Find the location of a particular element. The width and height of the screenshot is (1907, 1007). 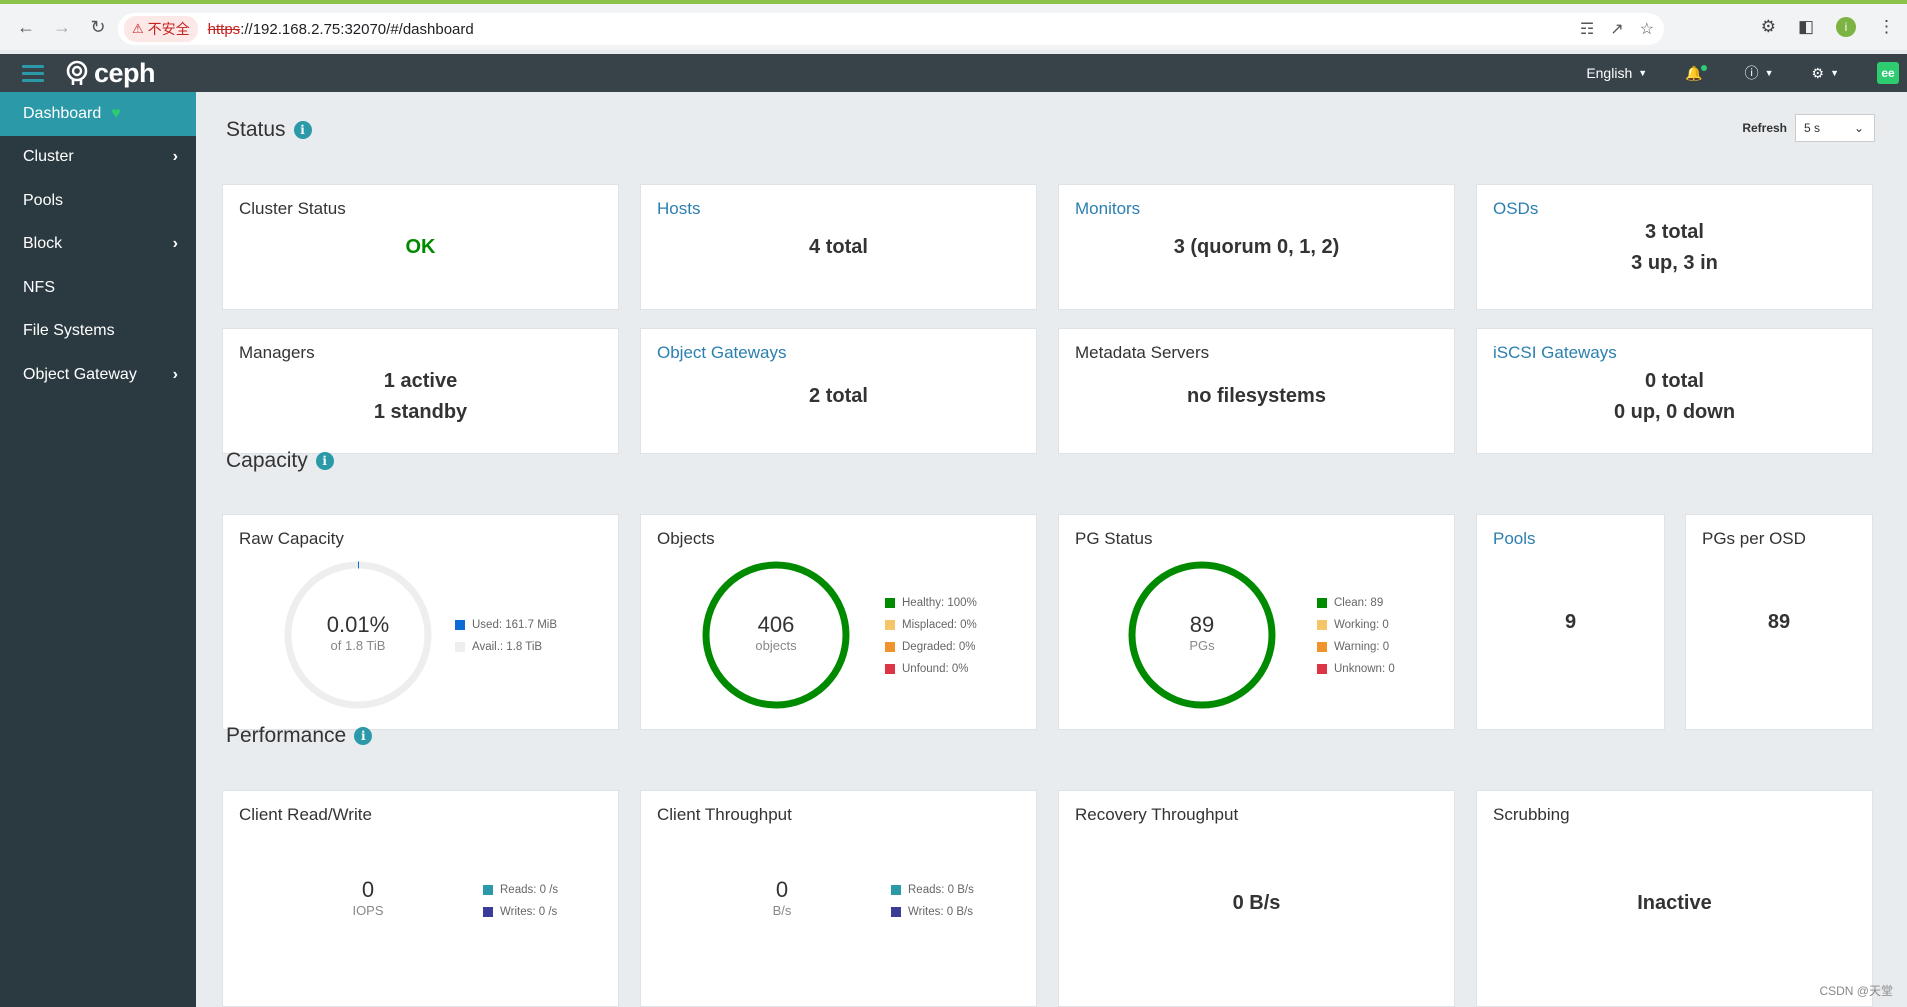

legend-item: Reads: 0 B/s is located at coordinates (932, 890).